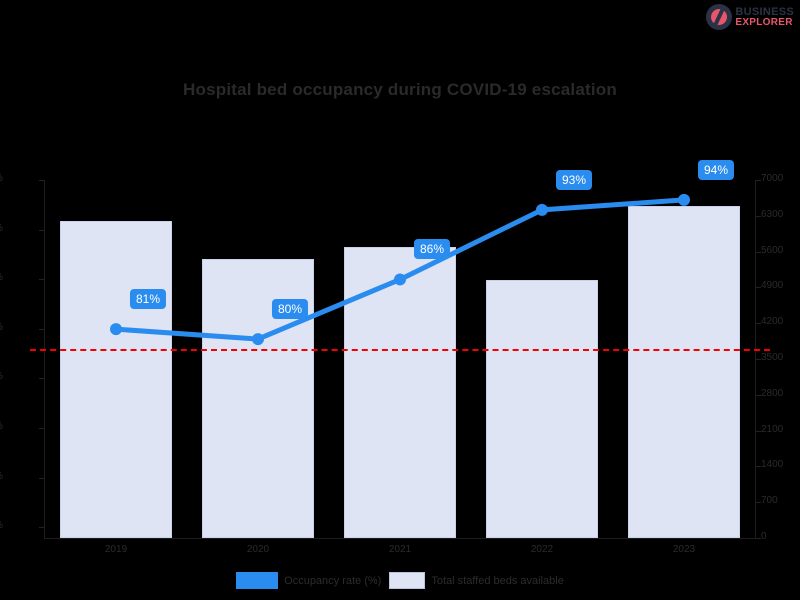  What do you see at coordinates (258, 339) in the screenshot?
I see `data-point-2020` at bounding box center [258, 339].